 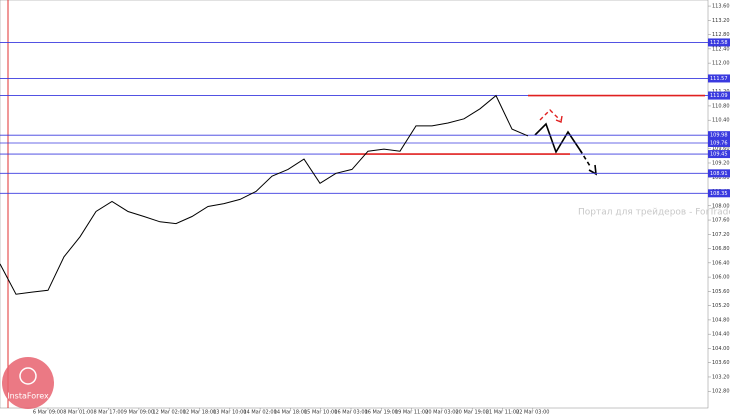 What do you see at coordinates (721, 363) in the screenshot?
I see `y-tick-label: 103.60` at bounding box center [721, 363].